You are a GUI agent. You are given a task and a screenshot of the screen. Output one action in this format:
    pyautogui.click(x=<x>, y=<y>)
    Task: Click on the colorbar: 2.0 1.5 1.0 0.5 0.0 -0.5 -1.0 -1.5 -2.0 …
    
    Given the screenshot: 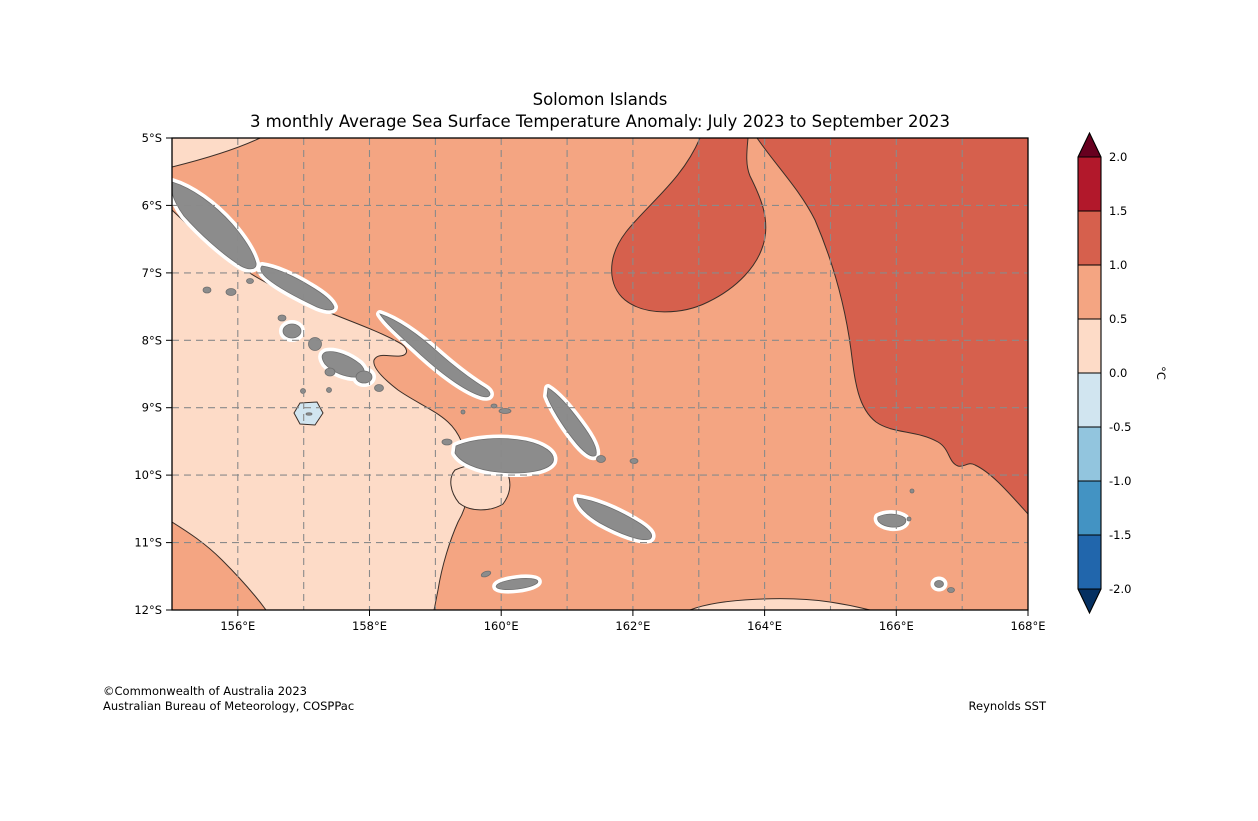 What is the action you would take?
    pyautogui.click(x=1122, y=373)
    